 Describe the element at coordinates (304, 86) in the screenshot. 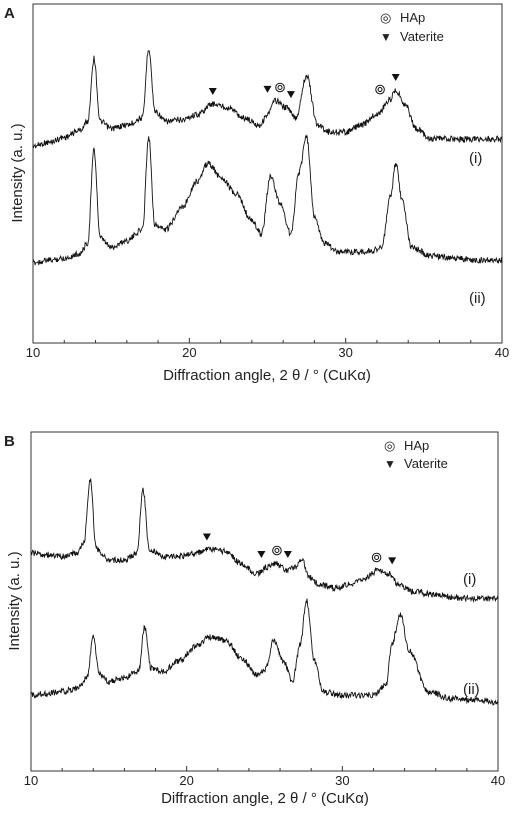

I see `panel-a-peak-markers` at that location.